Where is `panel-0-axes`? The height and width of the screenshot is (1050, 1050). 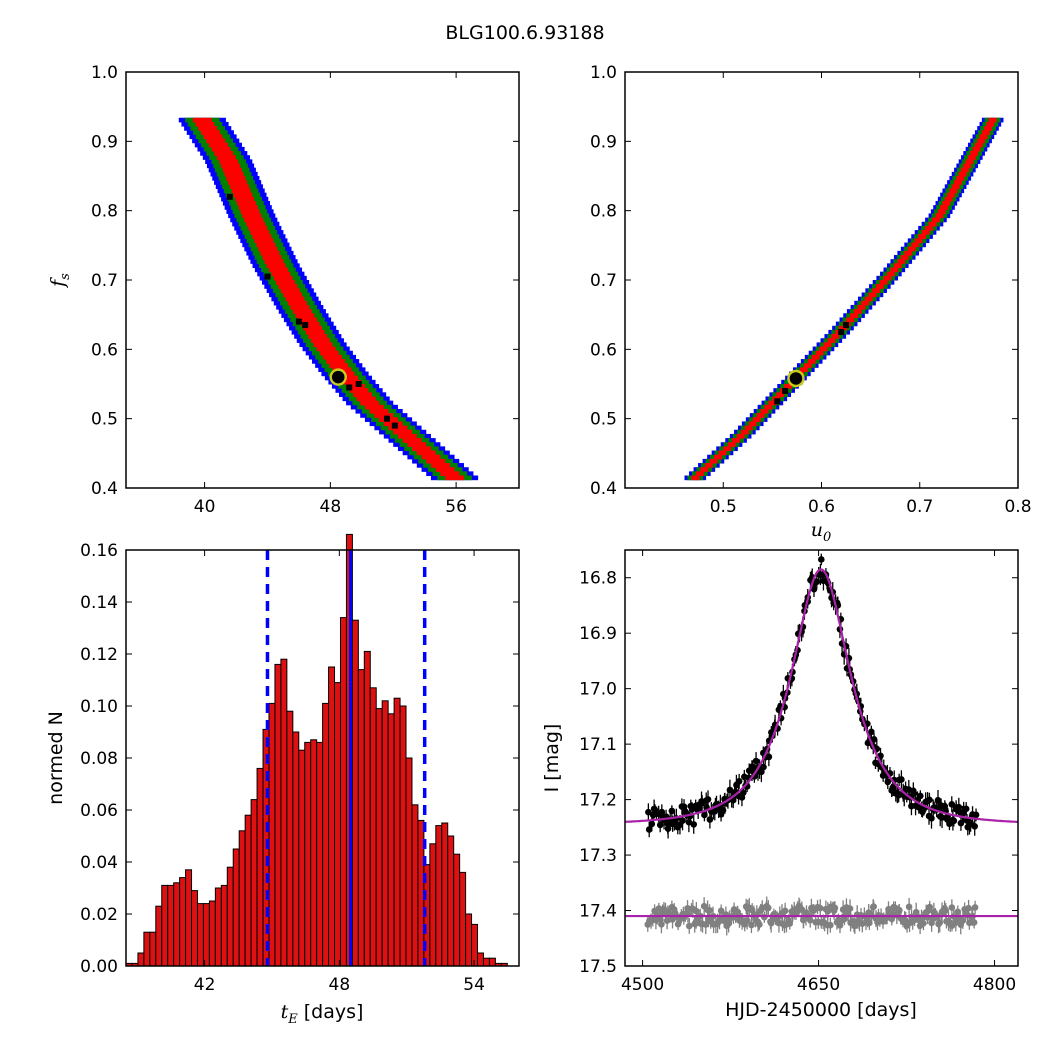 panel-0-axes is located at coordinates (322, 280).